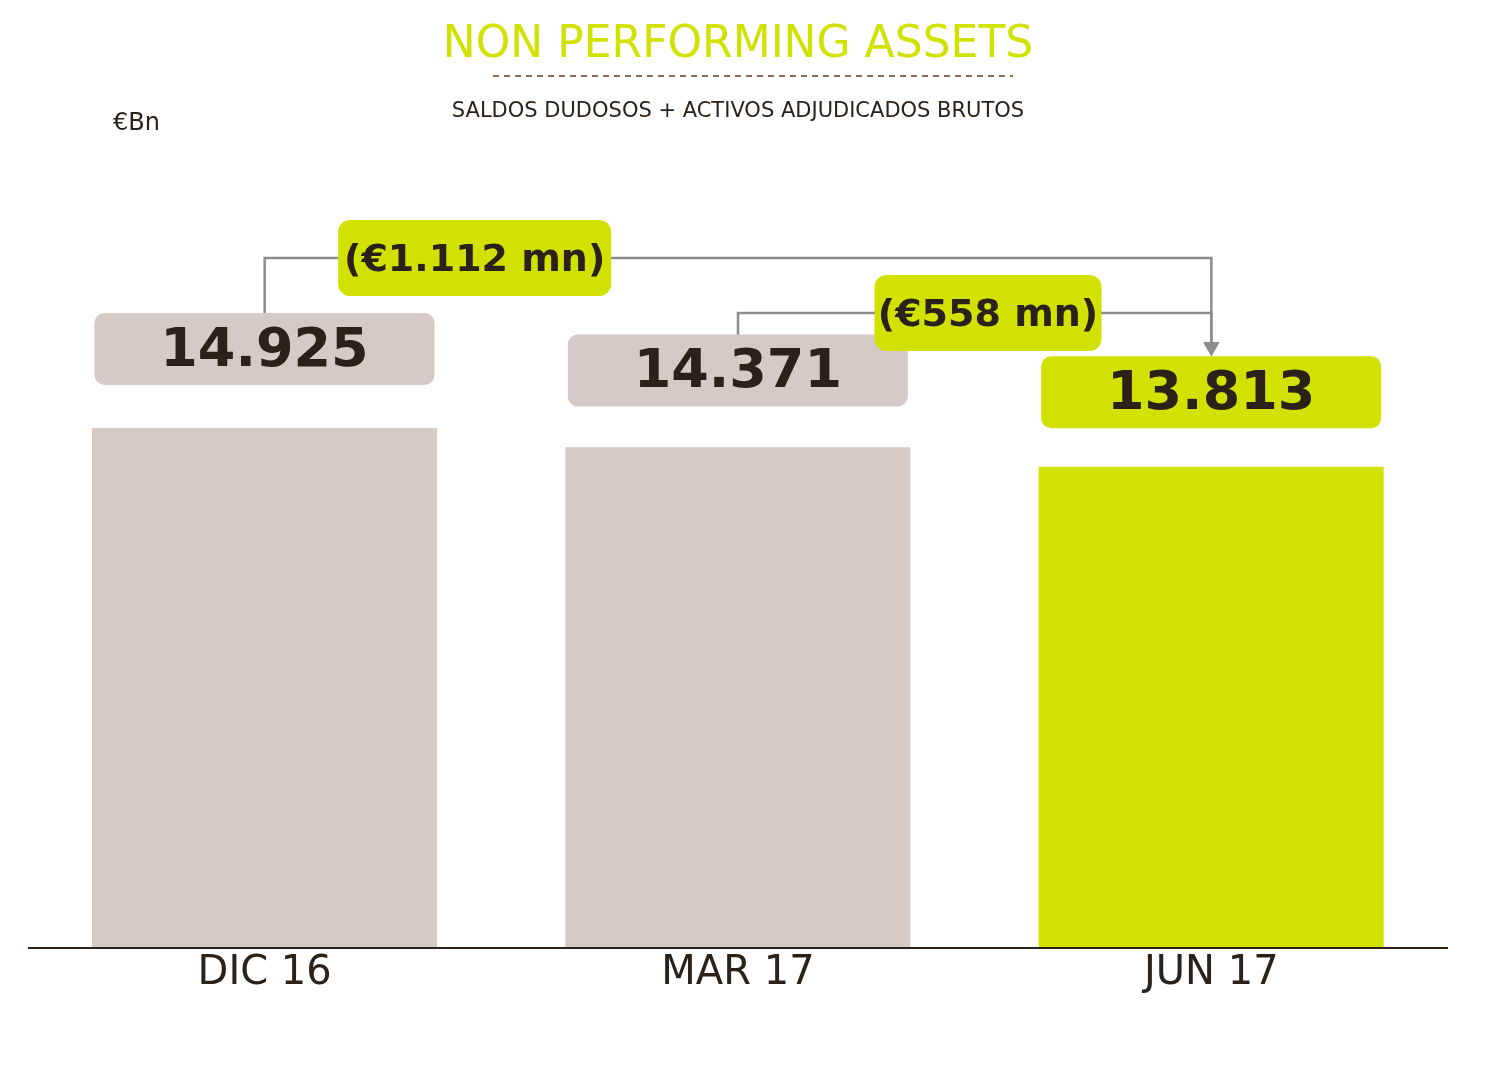 The image size is (1487, 1086). Describe the element at coordinates (1211, 390) in the screenshot. I see `data-label: 13.813` at that location.